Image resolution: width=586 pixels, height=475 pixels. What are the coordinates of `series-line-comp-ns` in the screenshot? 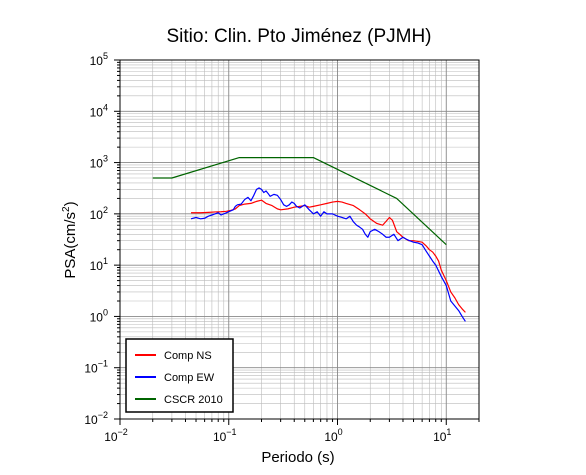 It's located at (328, 256).